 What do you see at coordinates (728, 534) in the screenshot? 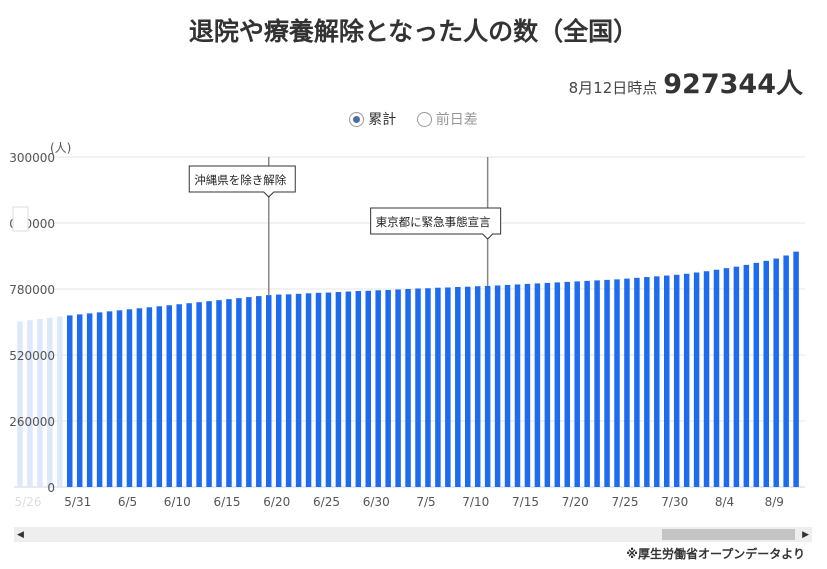
I see `scrollbar-thumb` at bounding box center [728, 534].